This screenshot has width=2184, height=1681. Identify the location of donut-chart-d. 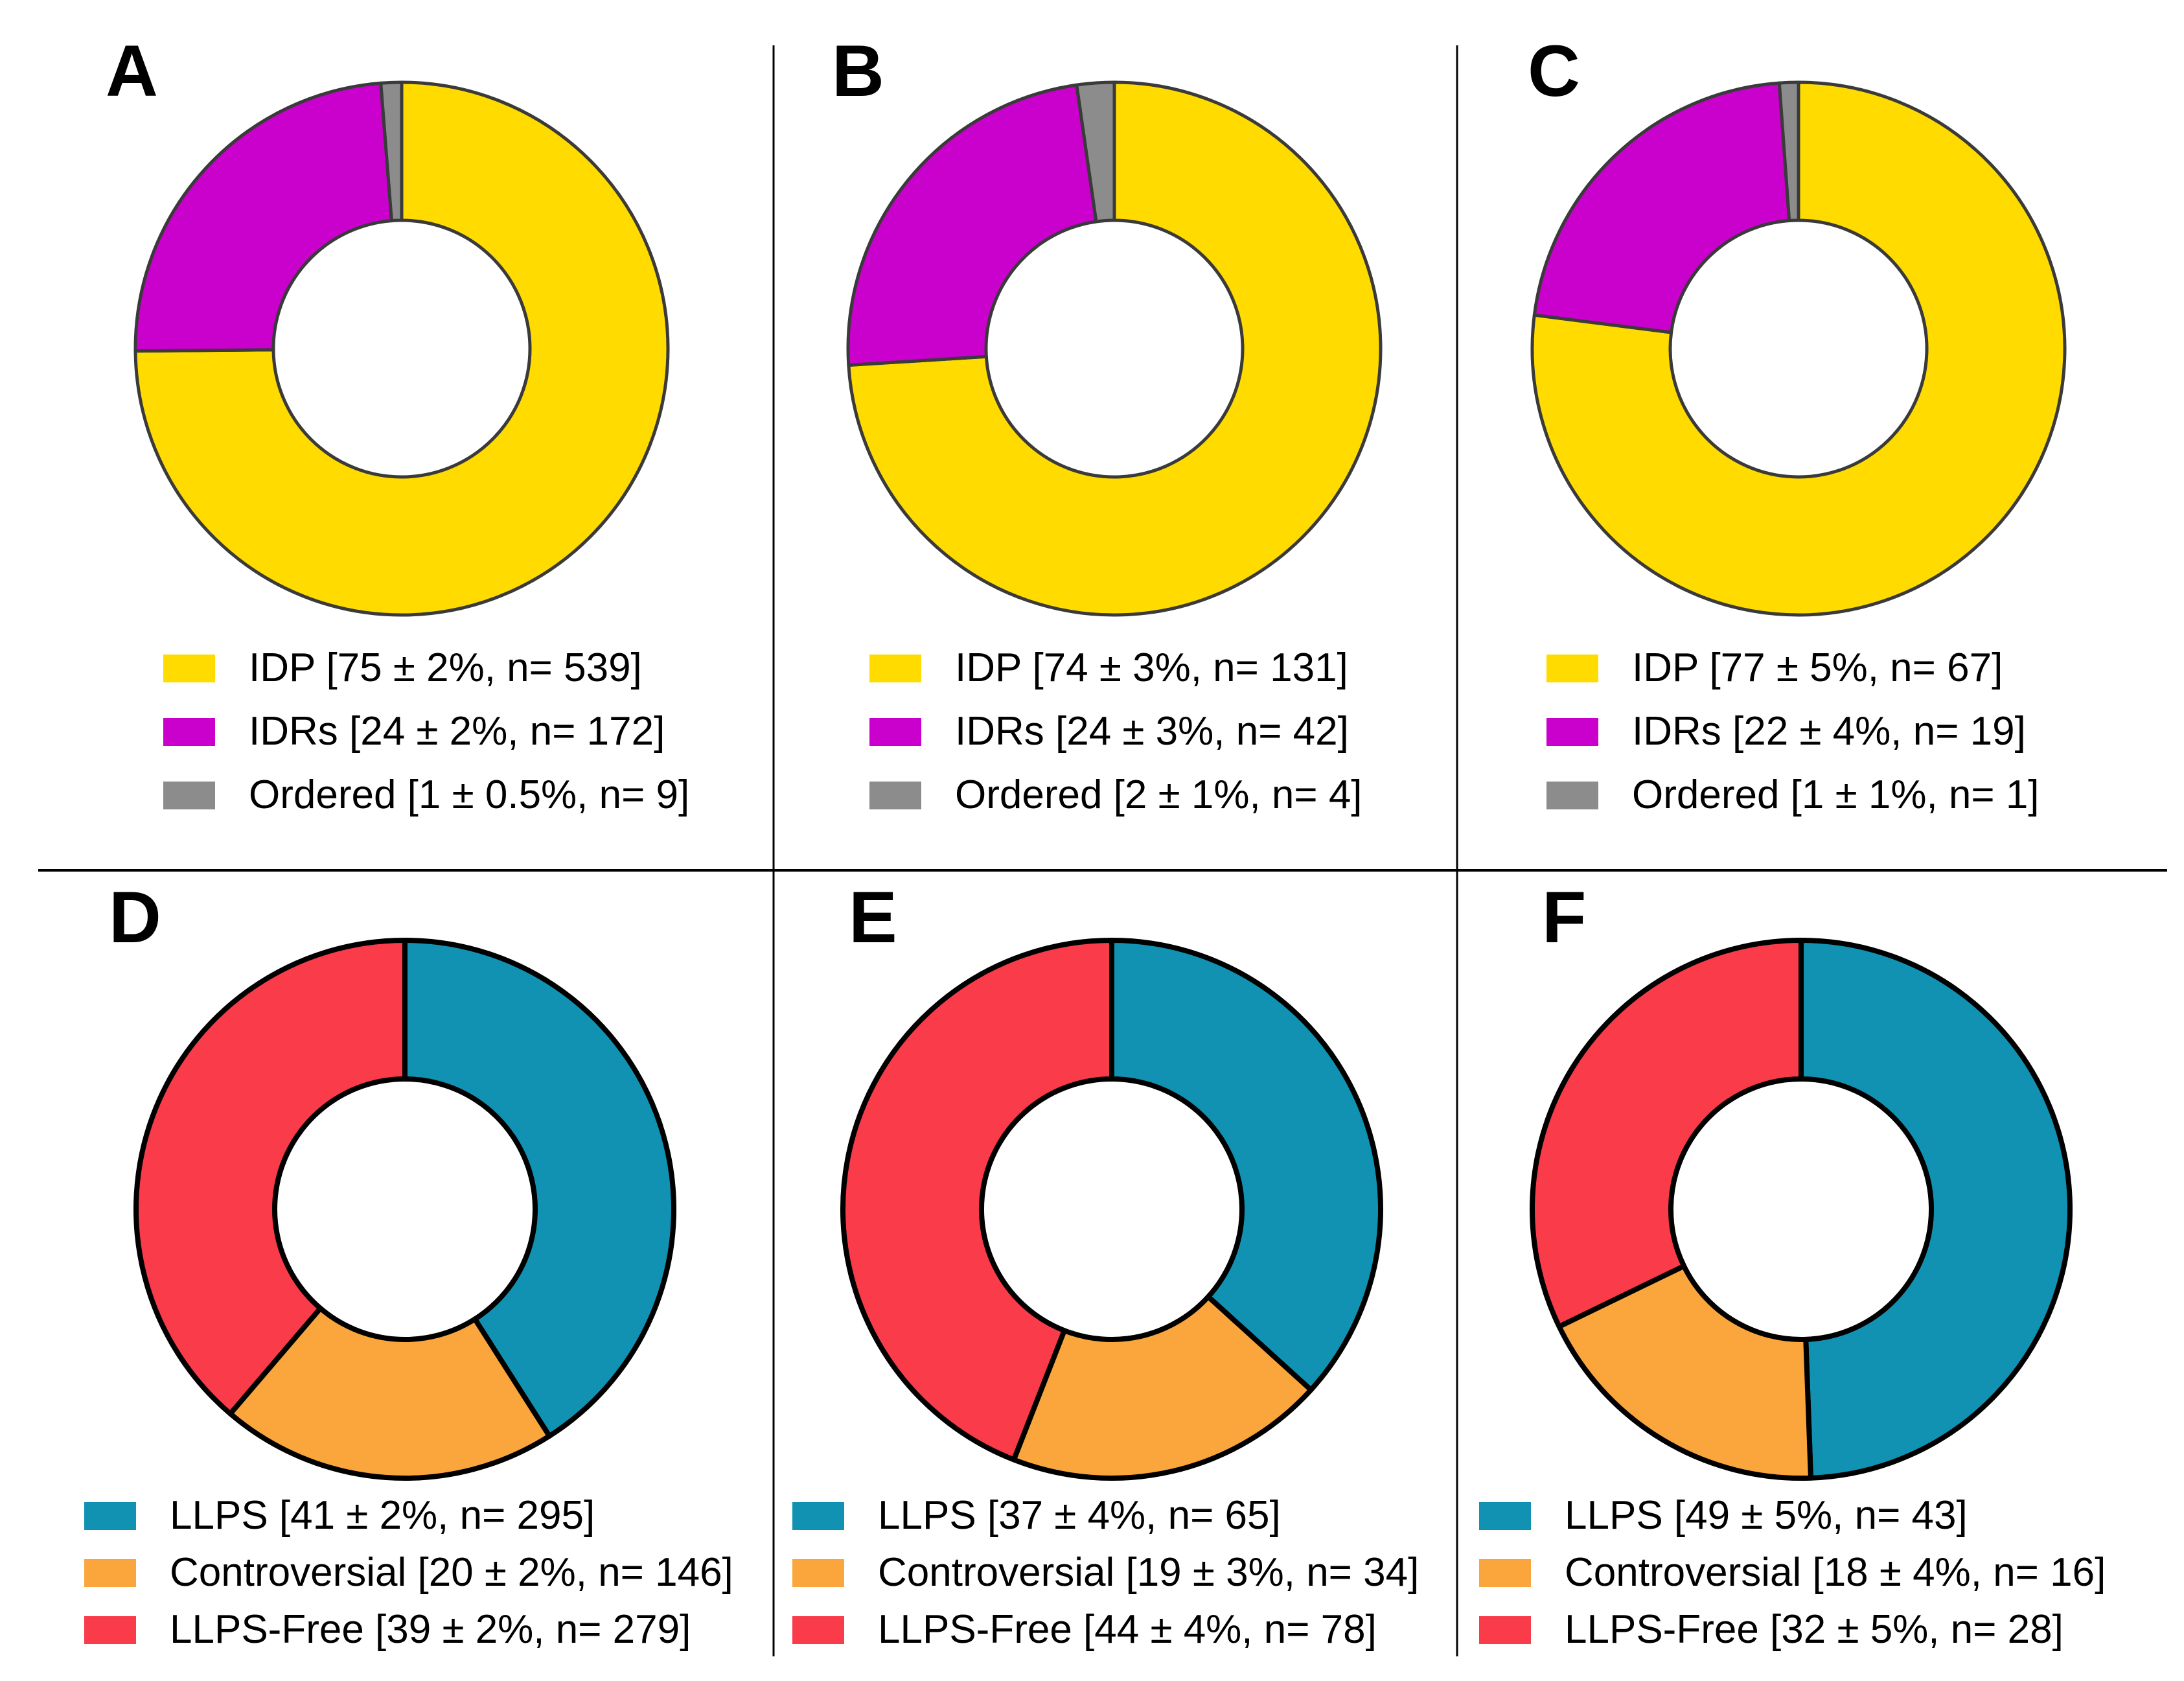
(404, 1209).